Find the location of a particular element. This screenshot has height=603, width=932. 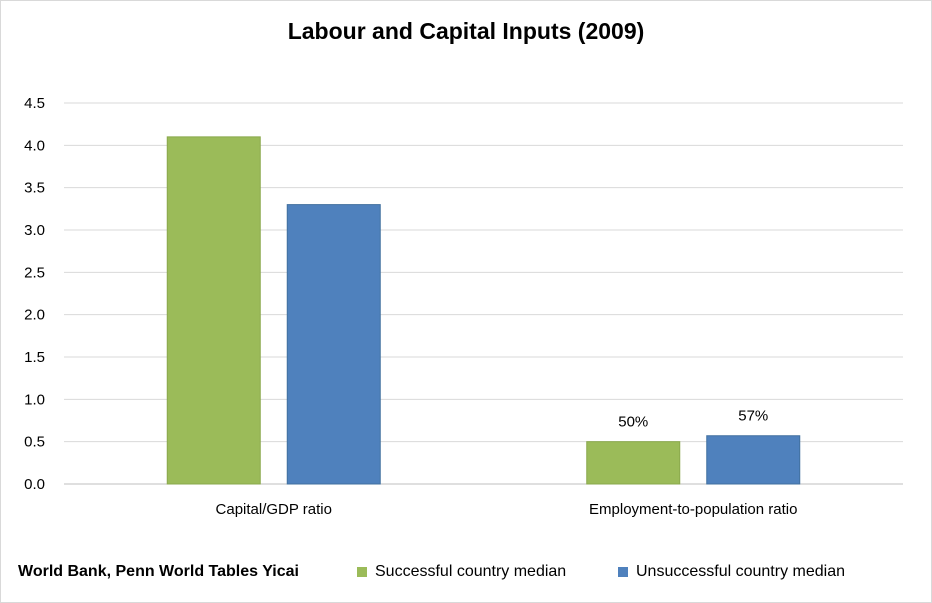

x-category-label: Capital/GDP ratio is located at coordinates (274, 509).